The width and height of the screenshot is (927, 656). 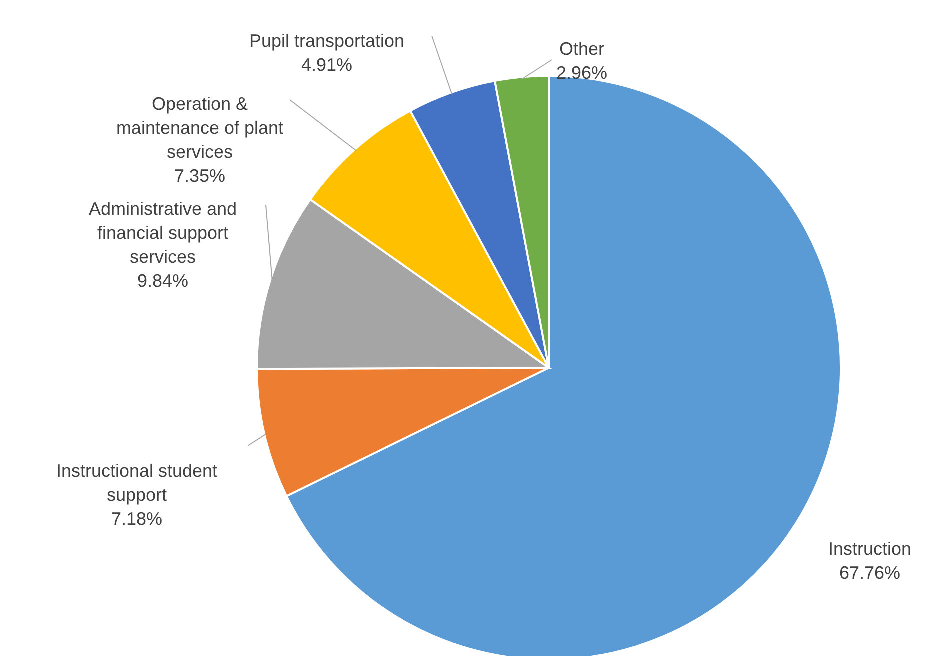 What do you see at coordinates (137, 483) in the screenshot?
I see `slice-label: Instructional student support` at bounding box center [137, 483].